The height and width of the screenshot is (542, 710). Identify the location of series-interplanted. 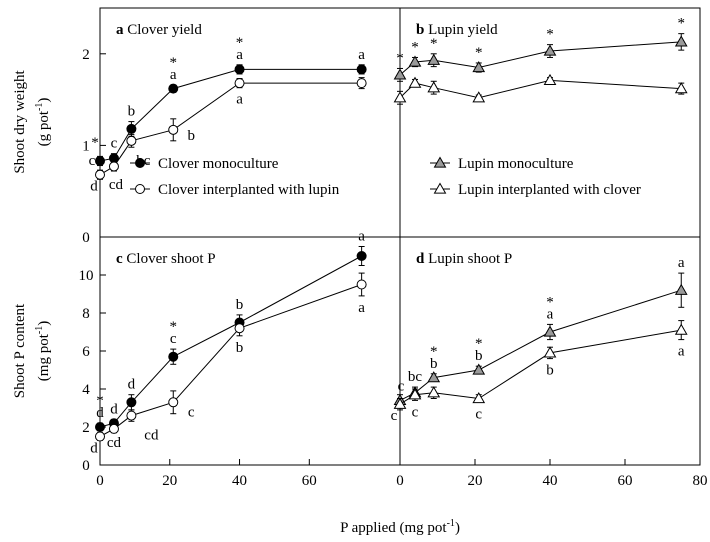
(540, 89).